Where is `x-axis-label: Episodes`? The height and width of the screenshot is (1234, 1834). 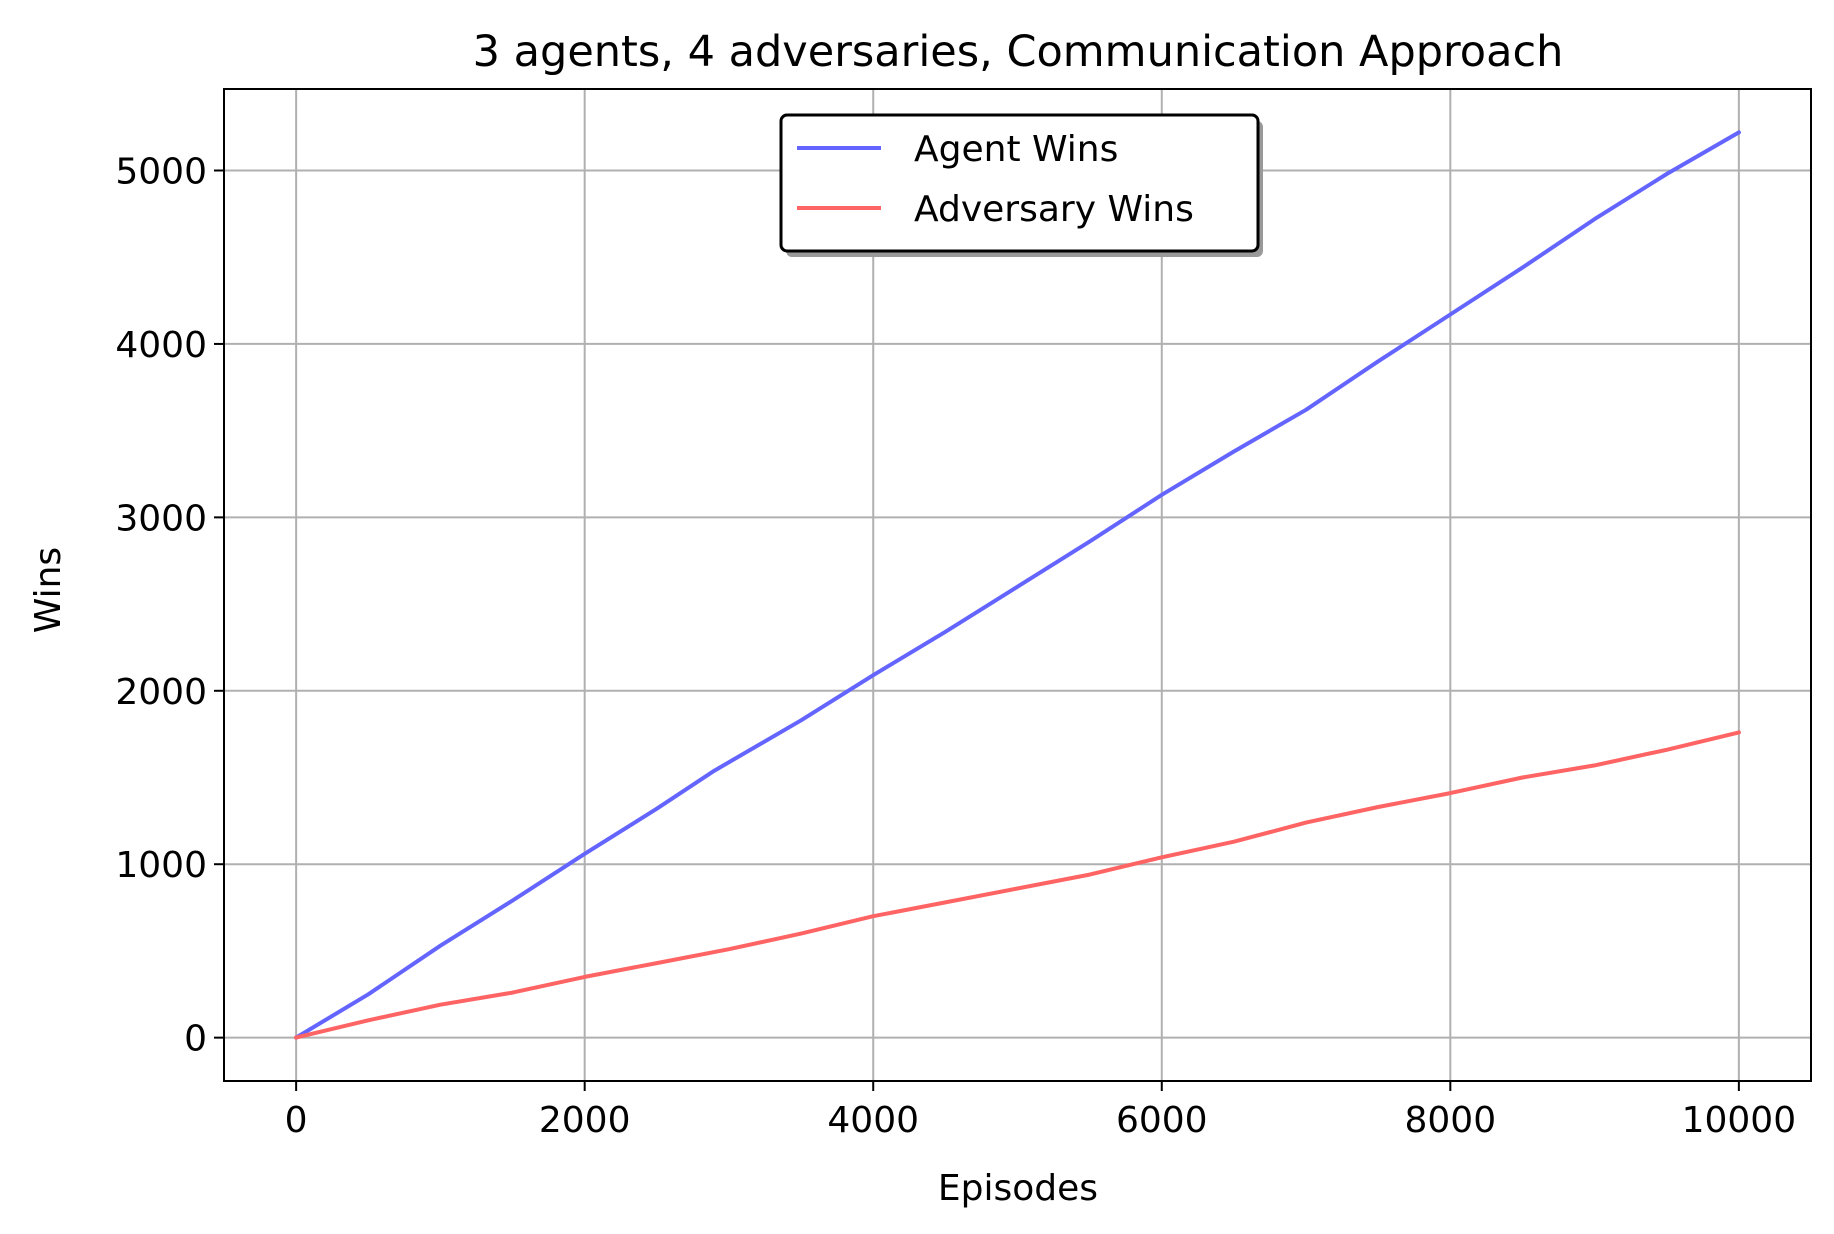
x-axis-label: Episodes is located at coordinates (1018, 1188).